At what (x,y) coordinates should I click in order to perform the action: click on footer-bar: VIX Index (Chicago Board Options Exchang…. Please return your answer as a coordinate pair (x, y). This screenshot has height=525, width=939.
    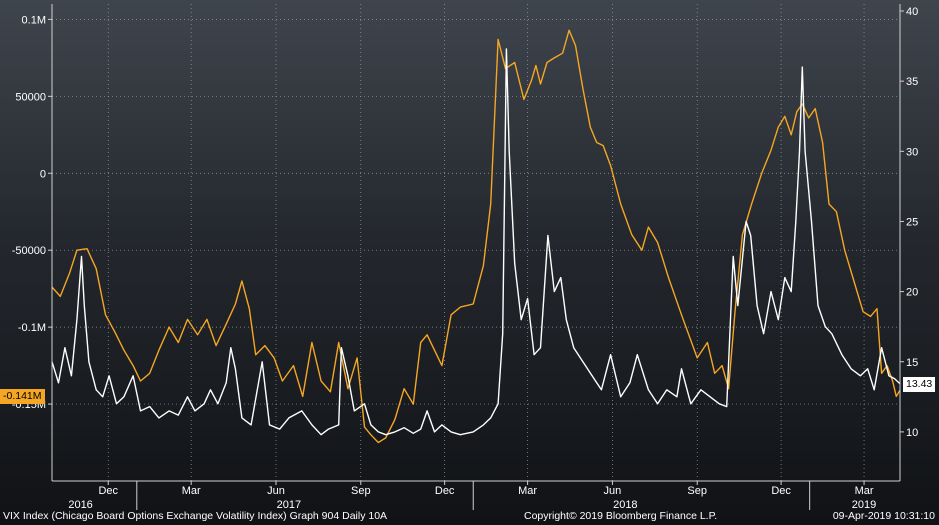
    Looking at the image, I should click on (469, 517).